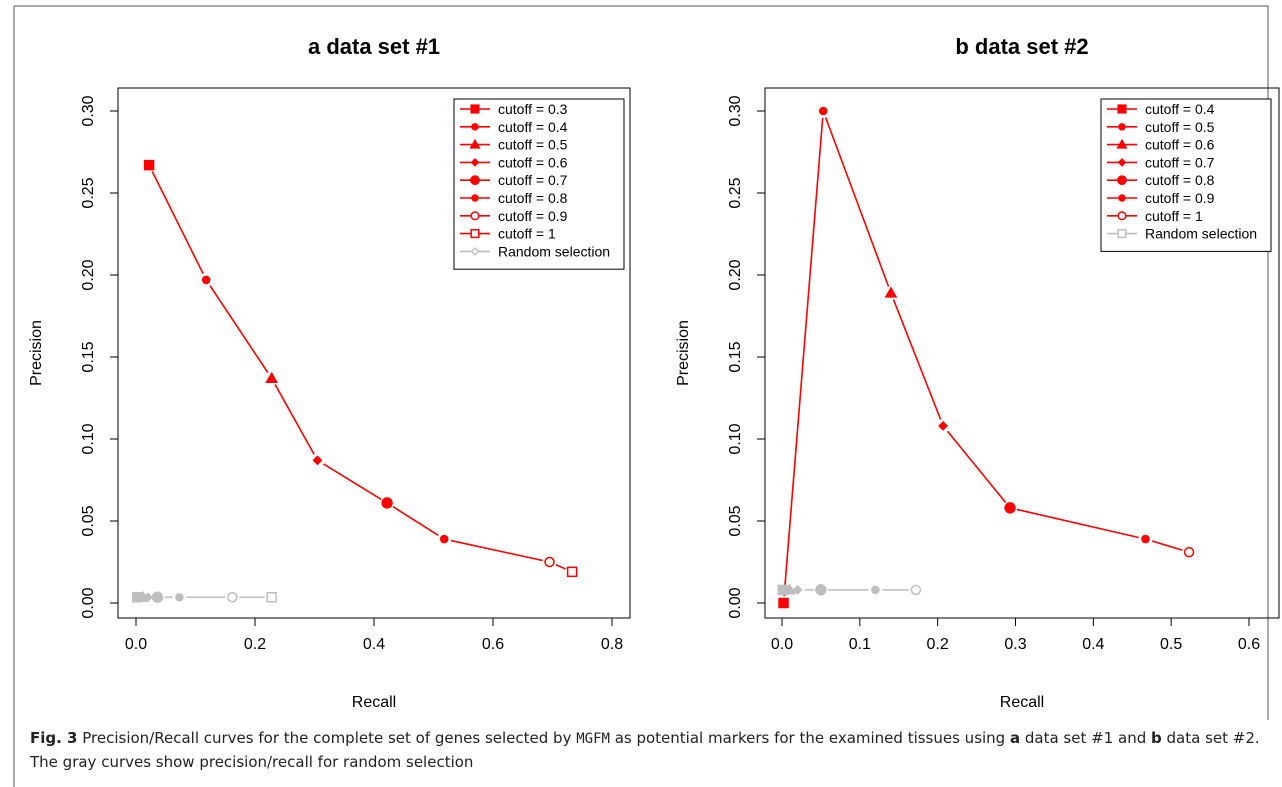 The height and width of the screenshot is (787, 1282). I want to click on panel-b-y-tick-label: 0.10, so click(735, 438).